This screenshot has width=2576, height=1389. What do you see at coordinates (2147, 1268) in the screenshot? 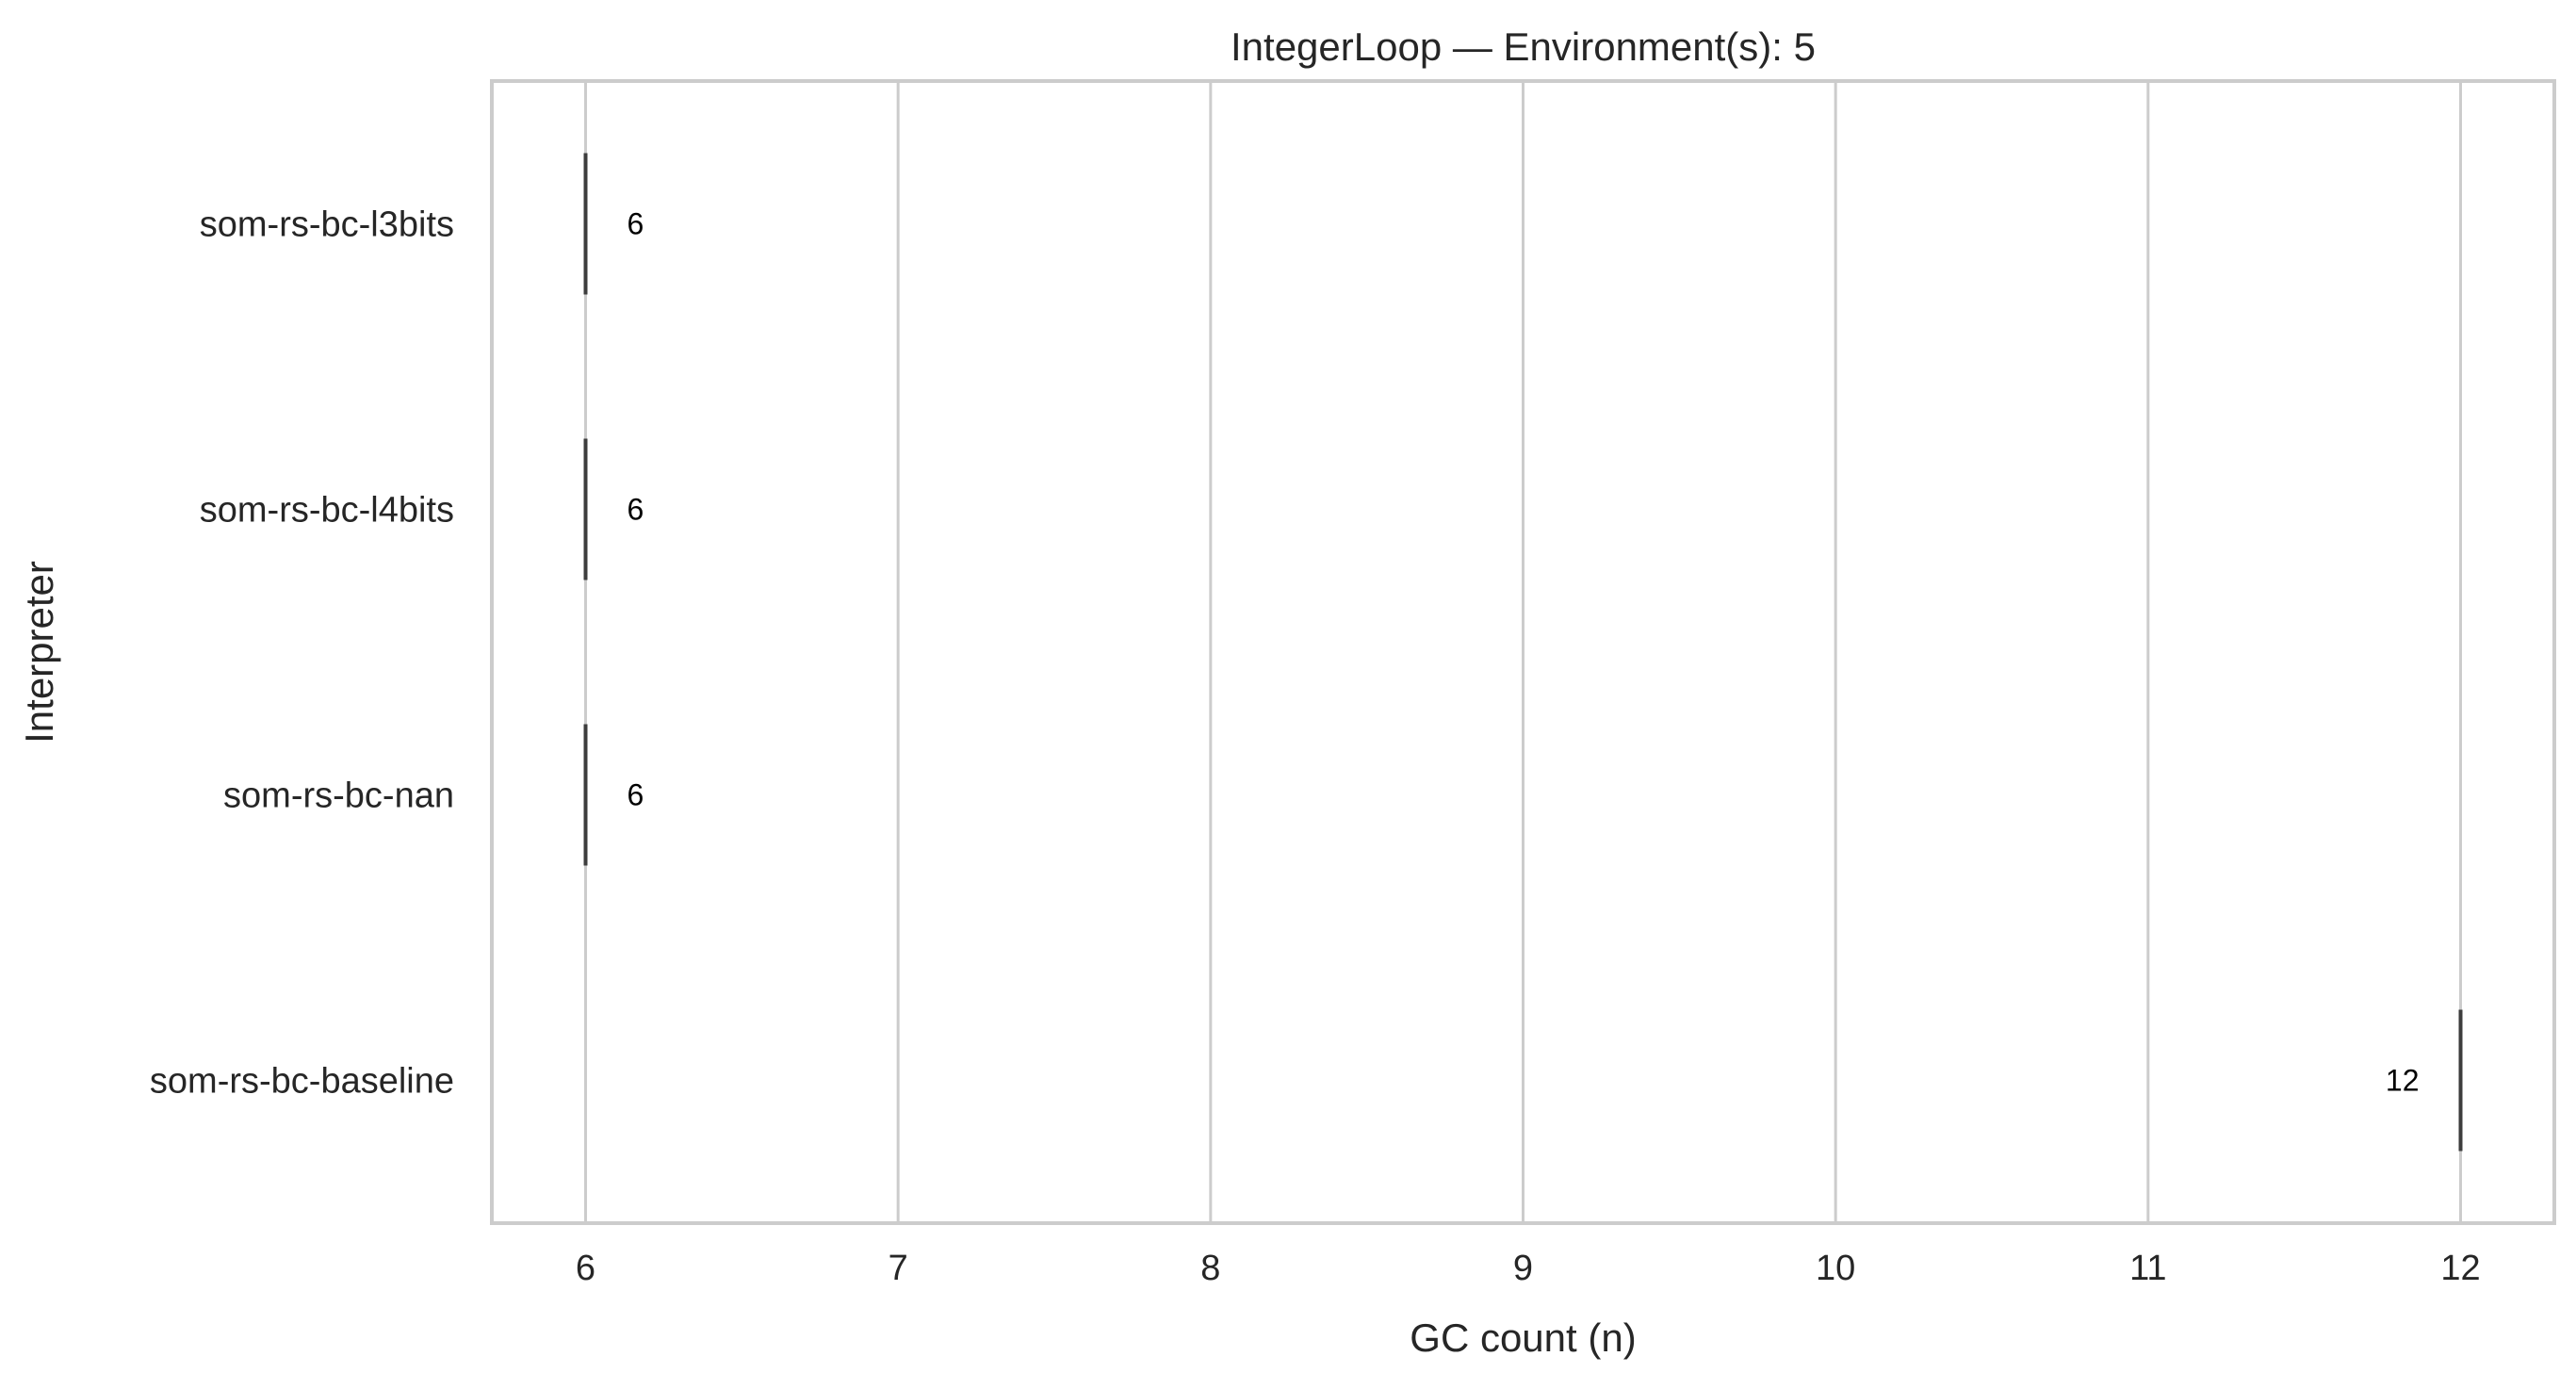
I see `x-tick-label: 11` at bounding box center [2147, 1268].